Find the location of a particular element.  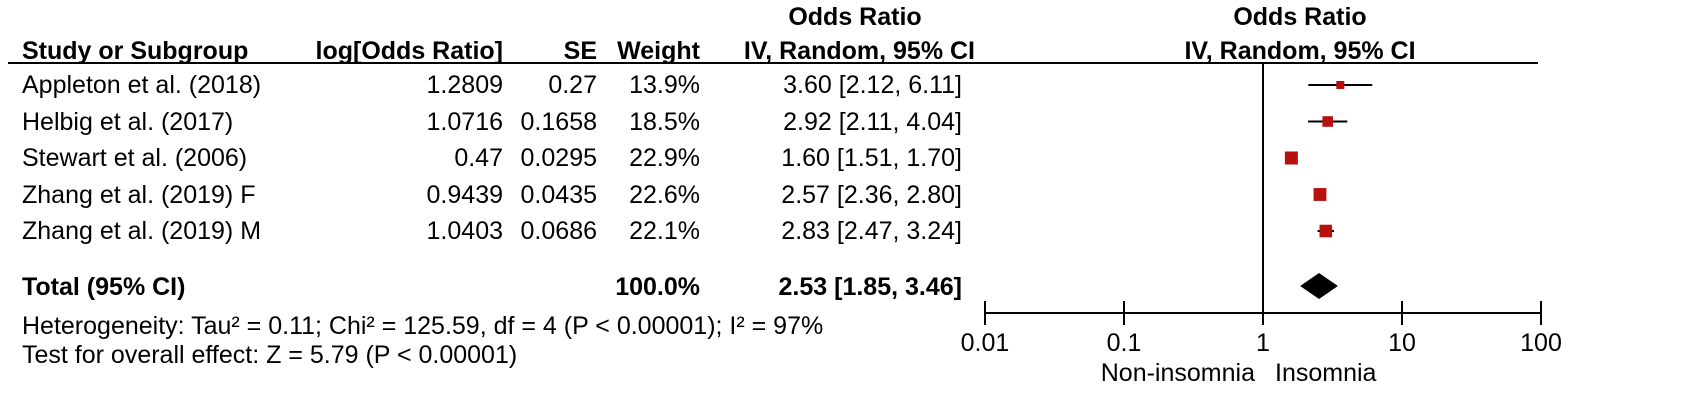

total-label: Total (95% CI) is located at coordinates (104, 287).